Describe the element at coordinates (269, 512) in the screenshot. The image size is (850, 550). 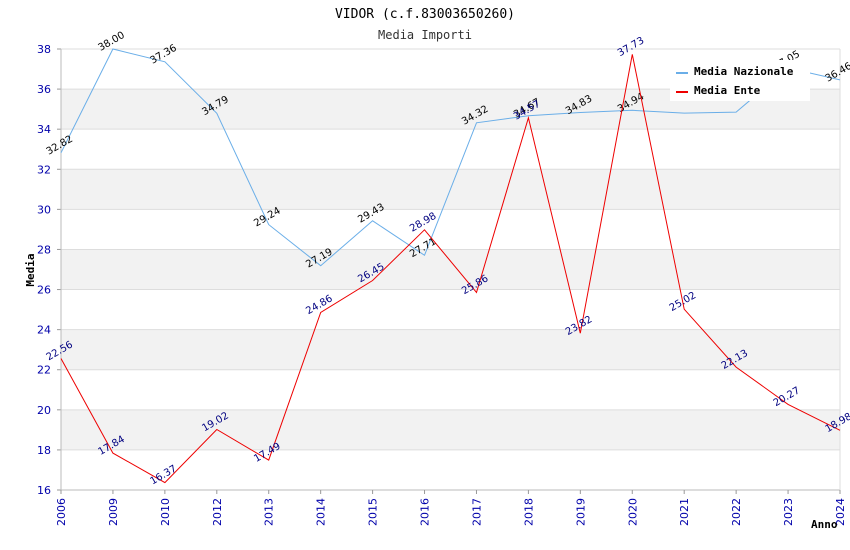
I see `x-tick-label: 2013` at that location.